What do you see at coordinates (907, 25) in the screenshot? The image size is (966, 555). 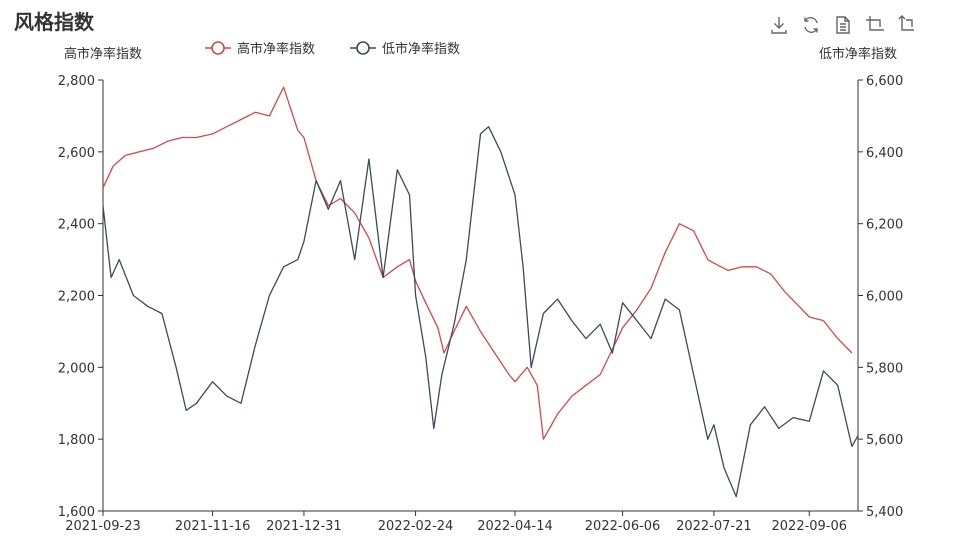 I see `zoom-reset-icon` at bounding box center [907, 25].